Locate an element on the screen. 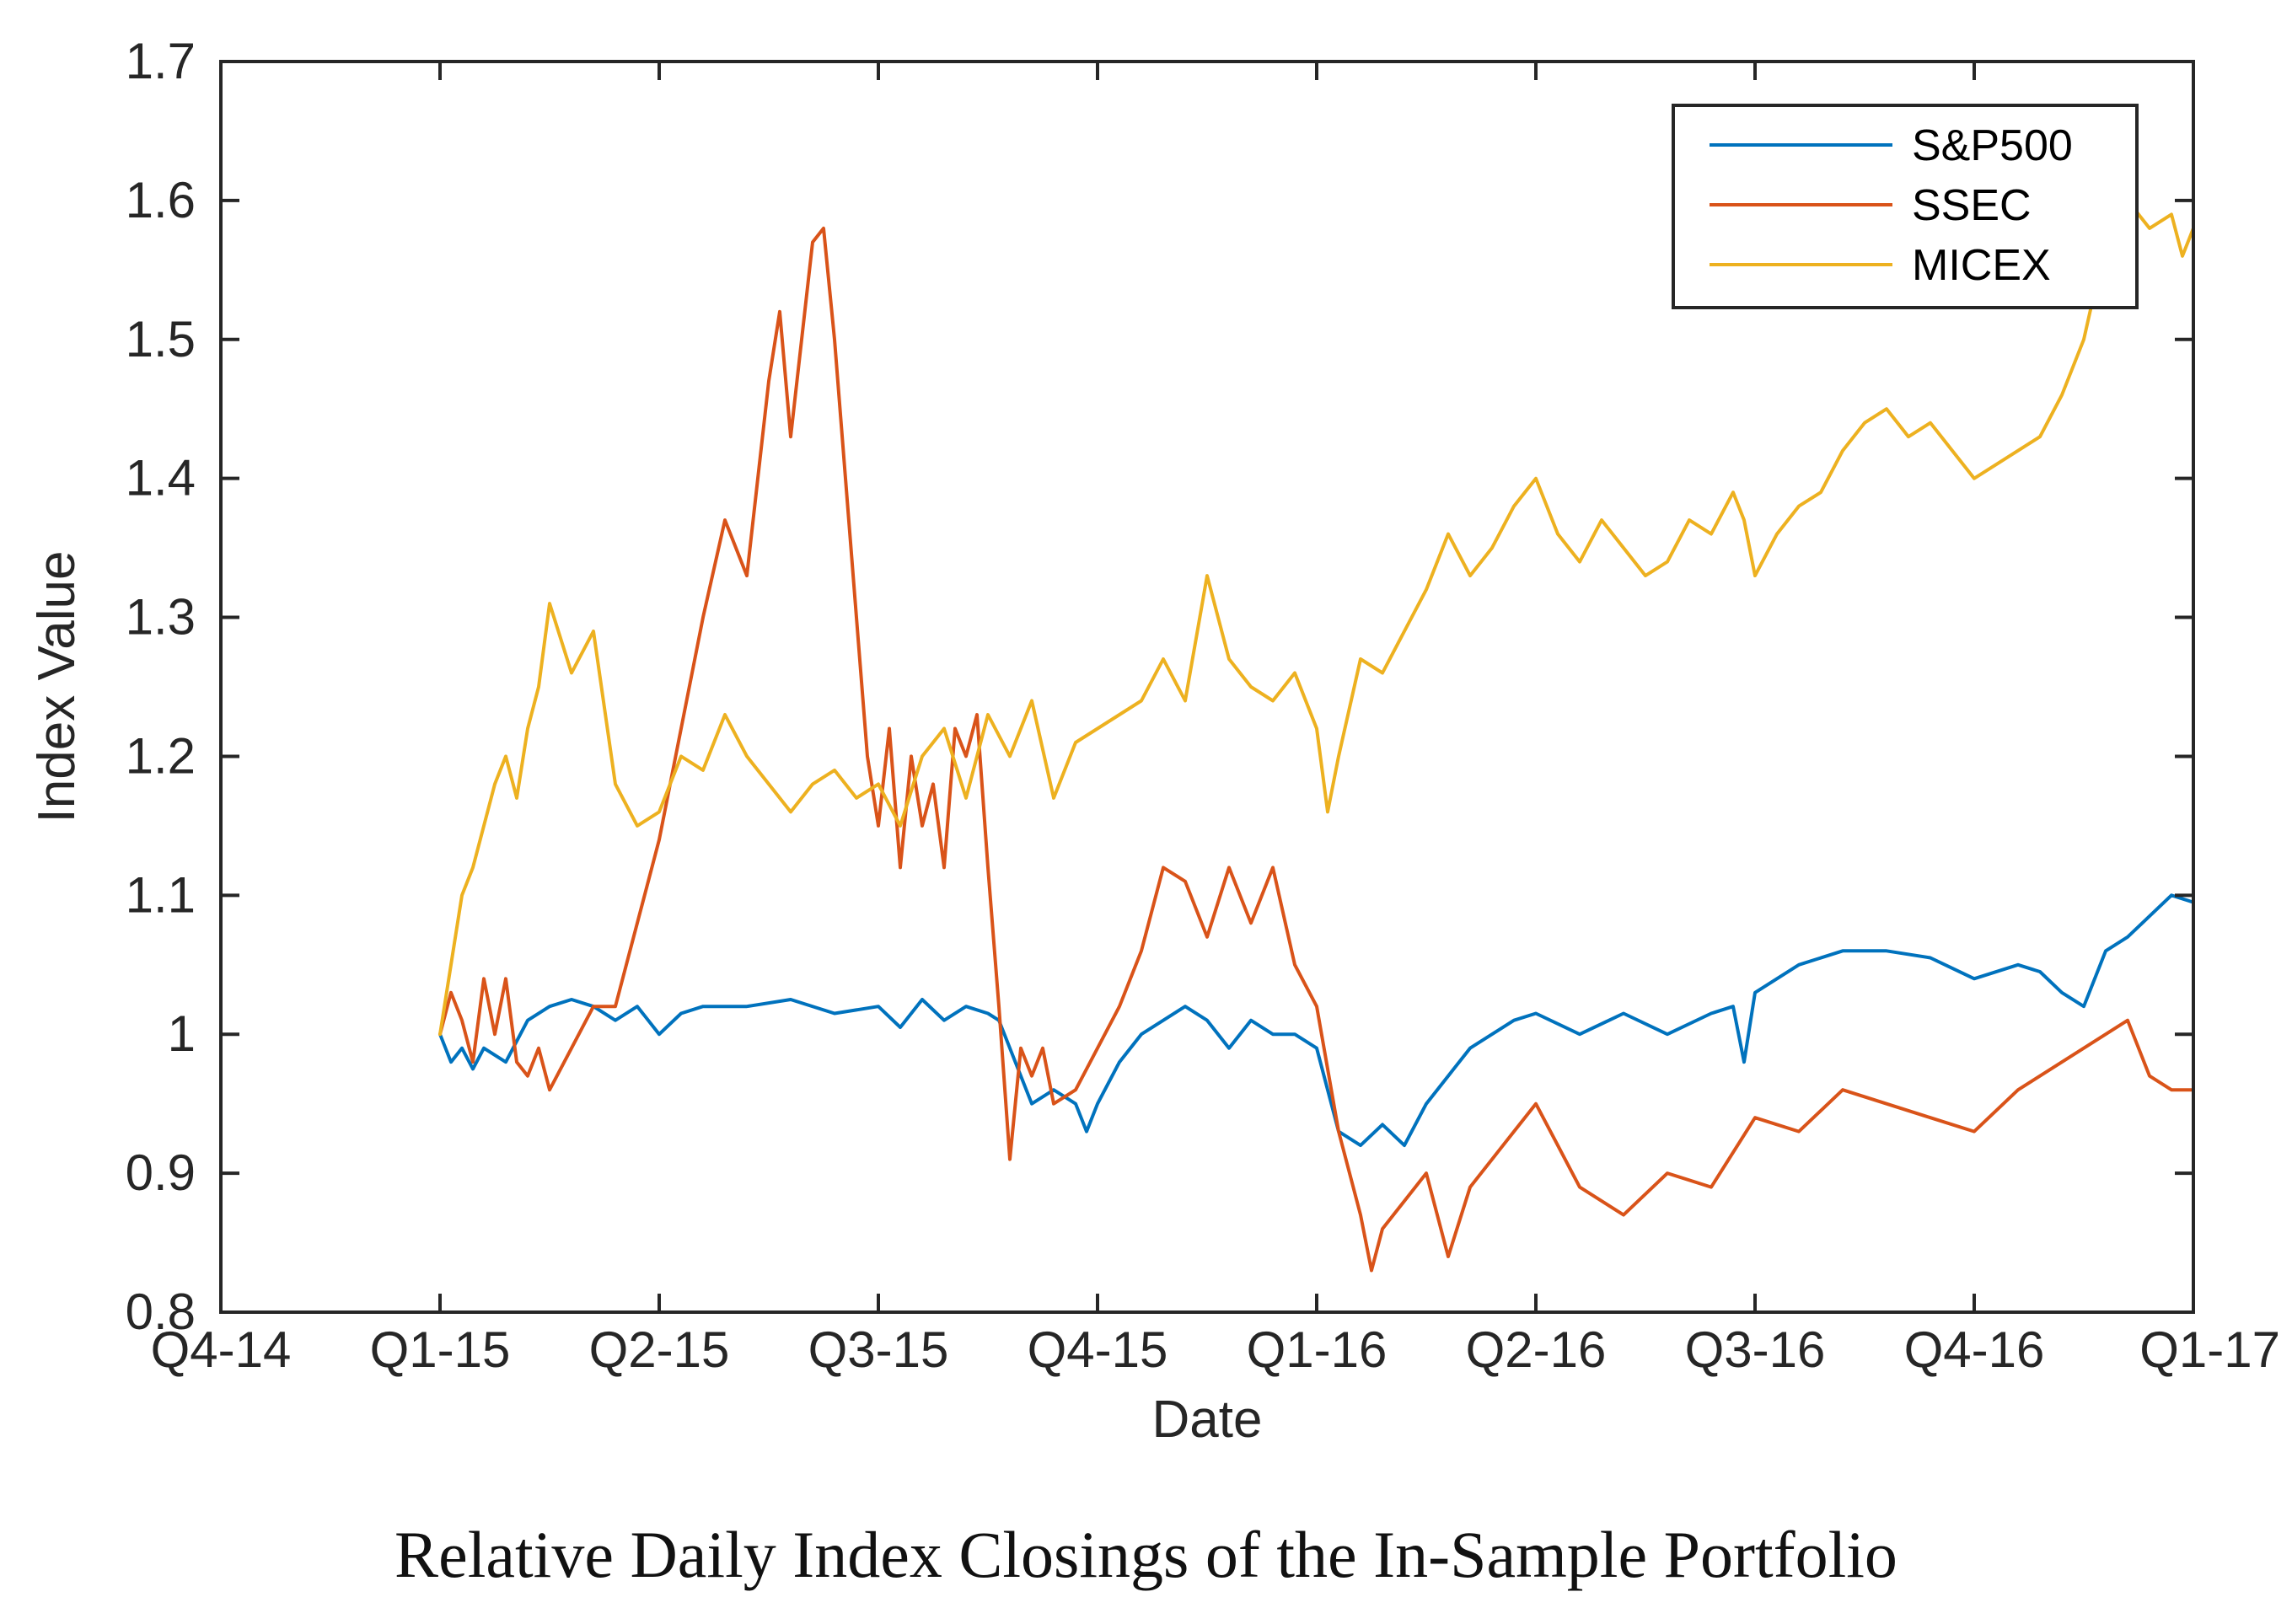 The image size is (2292, 1624). y-tick-label: 1 is located at coordinates (182, 1033).